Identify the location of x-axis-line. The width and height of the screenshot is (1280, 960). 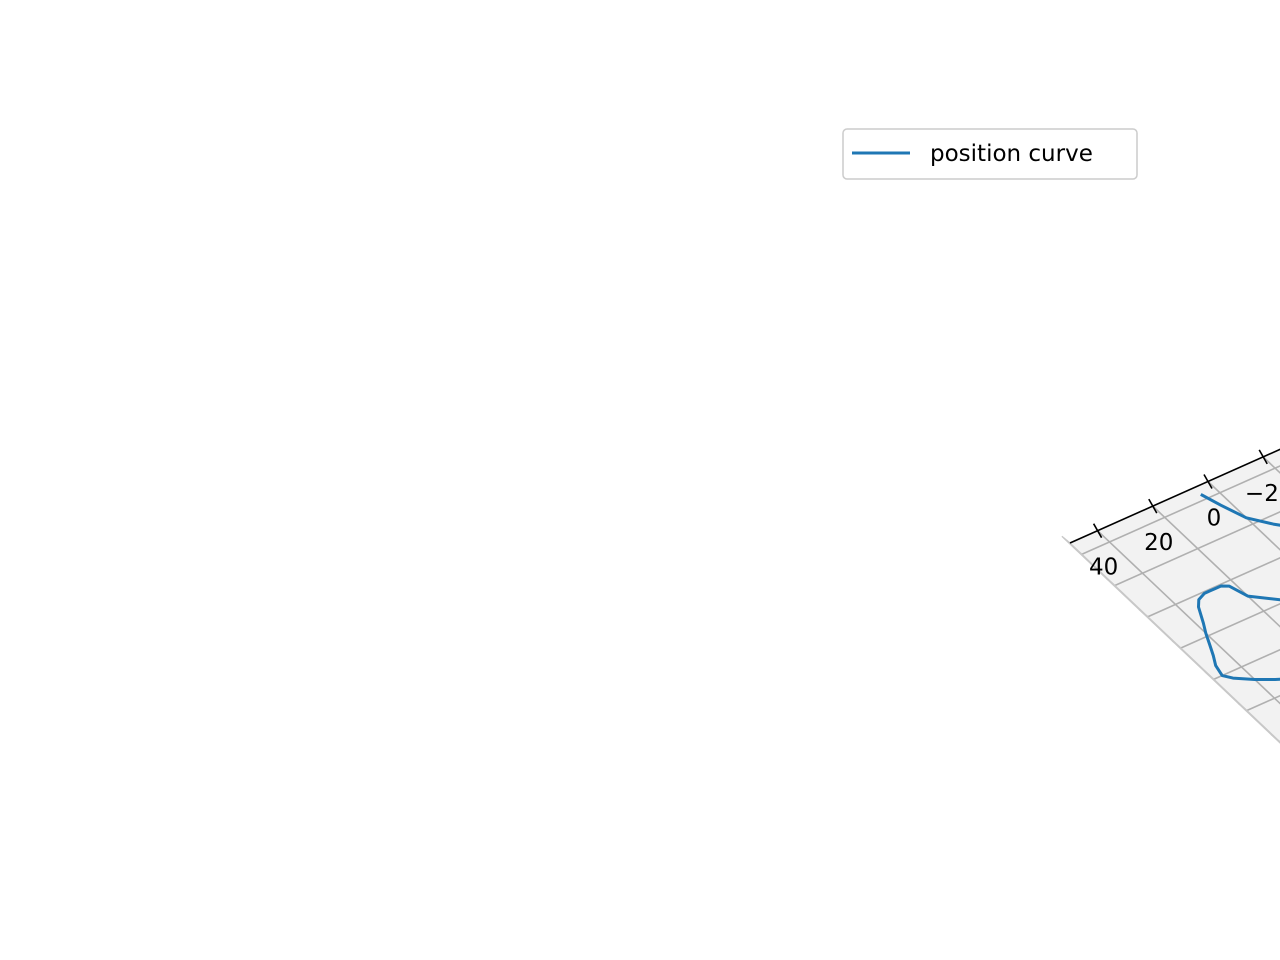
(1174, 496).